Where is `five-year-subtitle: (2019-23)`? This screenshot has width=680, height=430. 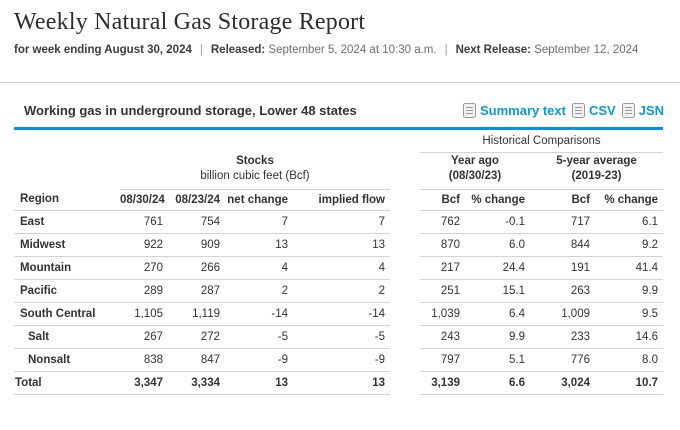
five-year-subtitle: (2019-23) is located at coordinates (596, 176).